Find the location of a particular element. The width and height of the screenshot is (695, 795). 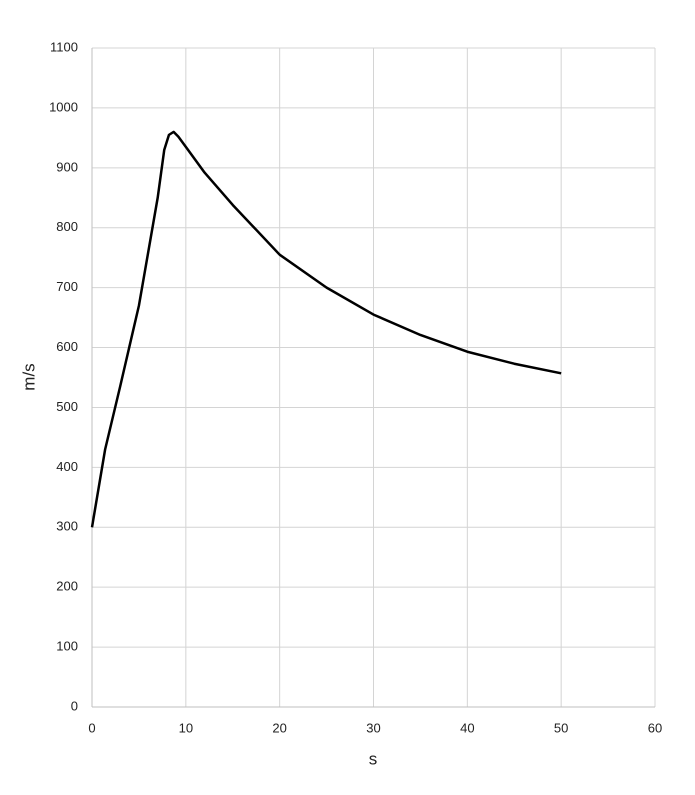

x-tick-label: 30 is located at coordinates (373, 727).